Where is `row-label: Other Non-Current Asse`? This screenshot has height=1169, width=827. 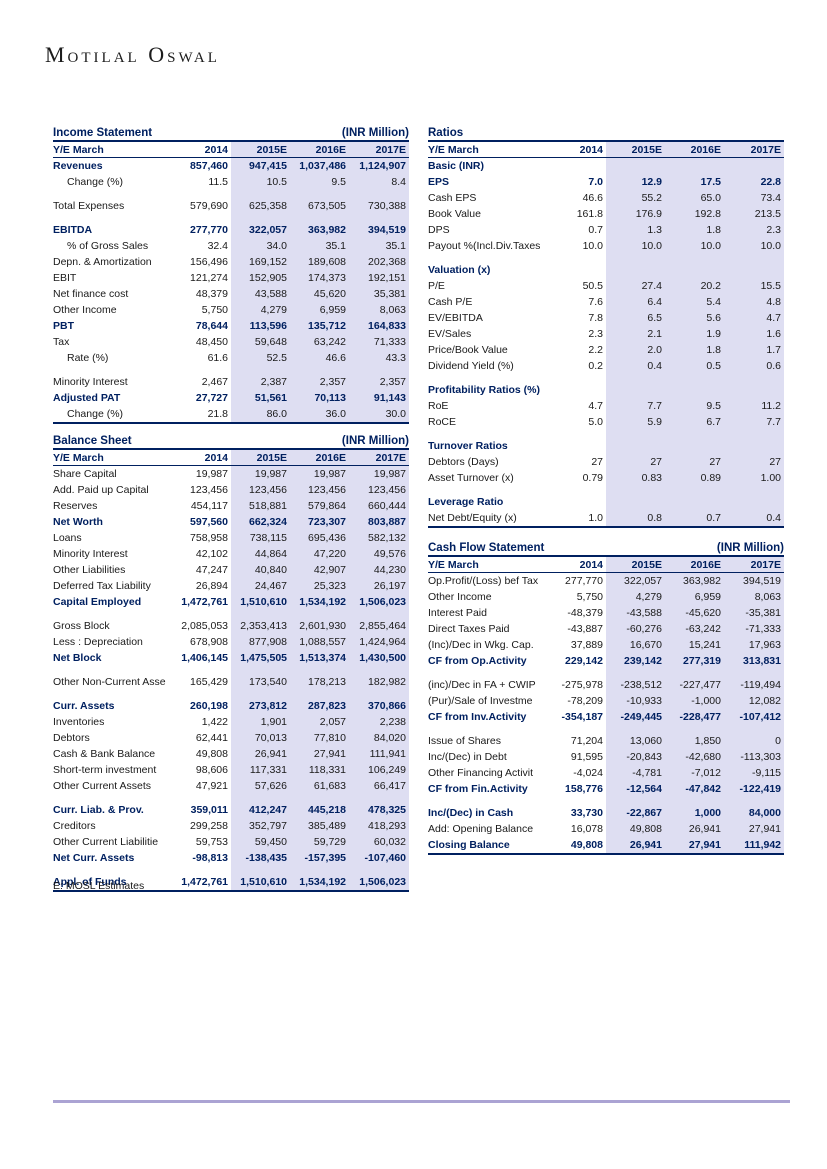 row-label: Other Non-Current Asse is located at coordinates (109, 682).